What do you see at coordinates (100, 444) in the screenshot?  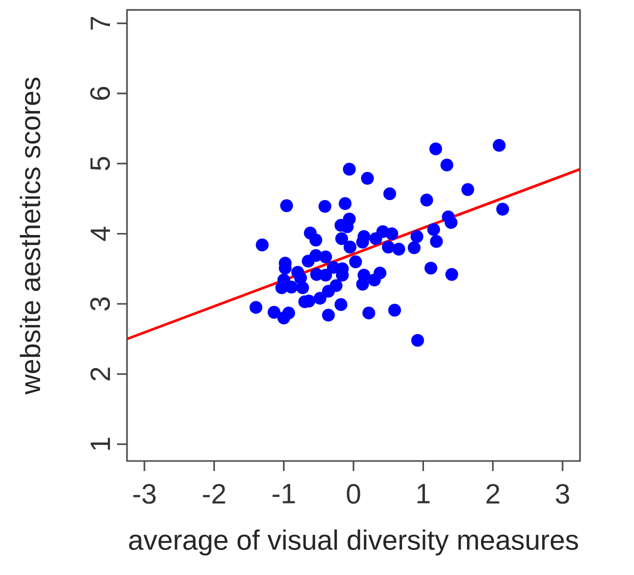 I see `y-tick-label: 1` at bounding box center [100, 444].